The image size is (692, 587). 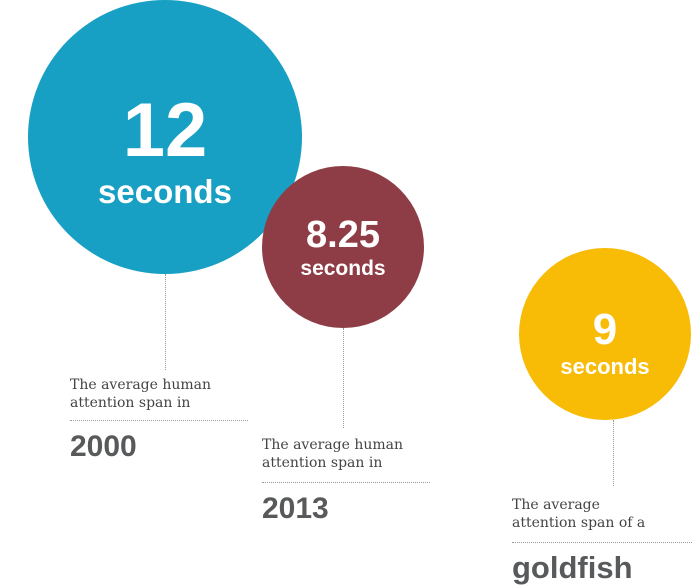 What do you see at coordinates (165, 394) in the screenshot?
I see `caption-2000: The average human attention span in` at bounding box center [165, 394].